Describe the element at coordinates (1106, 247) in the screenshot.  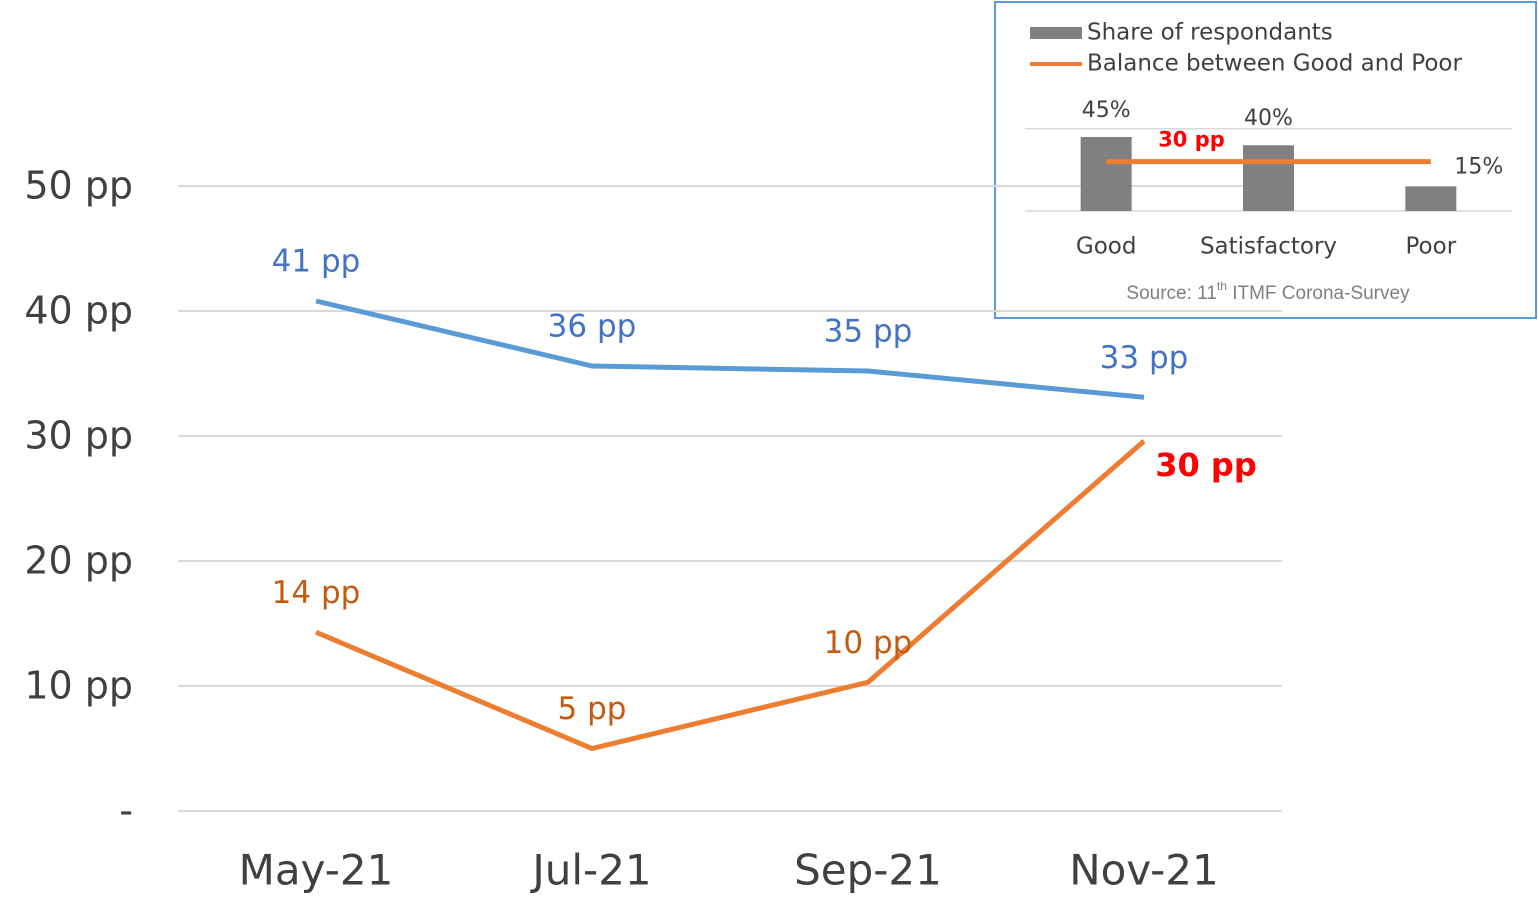
I see `x-tick-label: Good` at that location.